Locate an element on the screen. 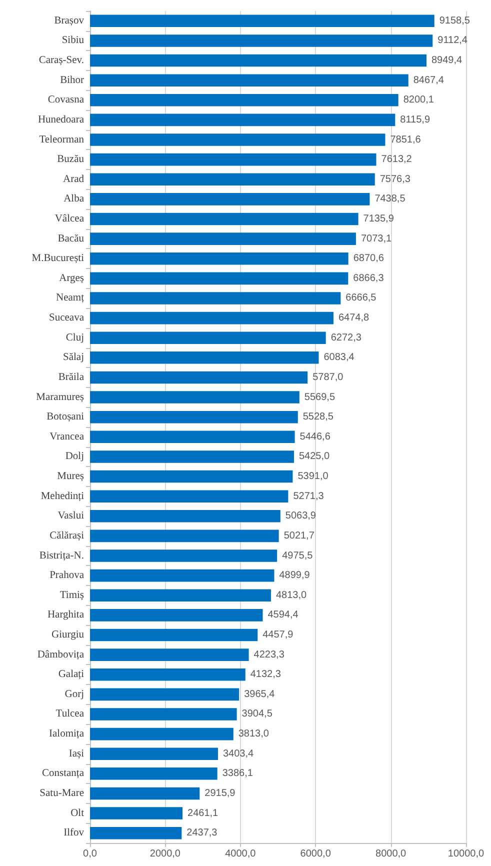  y-tick-label: Covasna is located at coordinates (66, 100).